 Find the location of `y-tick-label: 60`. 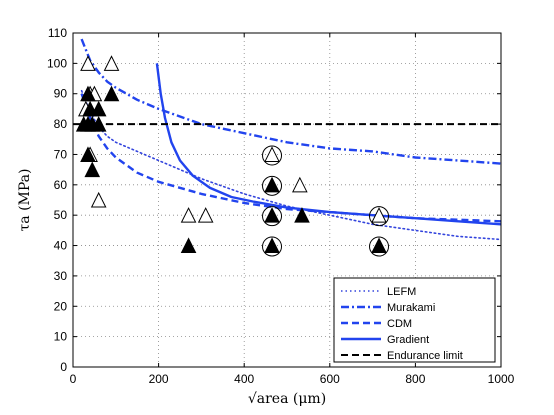

y-tick-label: 60 is located at coordinates (61, 185).